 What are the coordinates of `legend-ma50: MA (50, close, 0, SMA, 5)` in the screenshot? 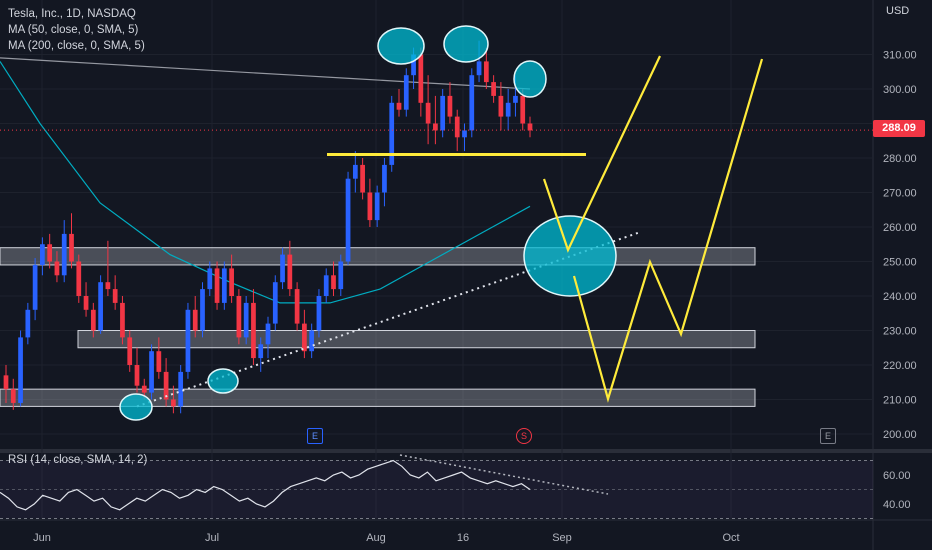 It's located at (73, 30).